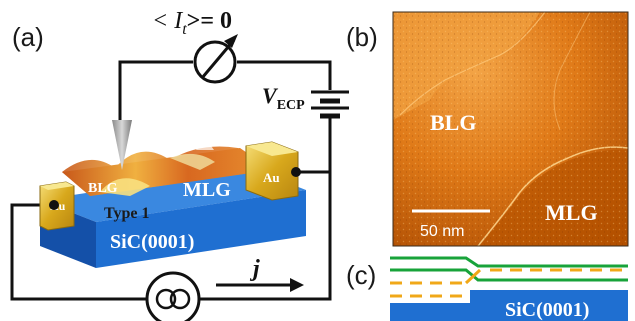 This screenshot has height=321, width=635. Describe the element at coordinates (284, 75) in the screenshot. I see `wire-ammeter-to-battery` at that location.